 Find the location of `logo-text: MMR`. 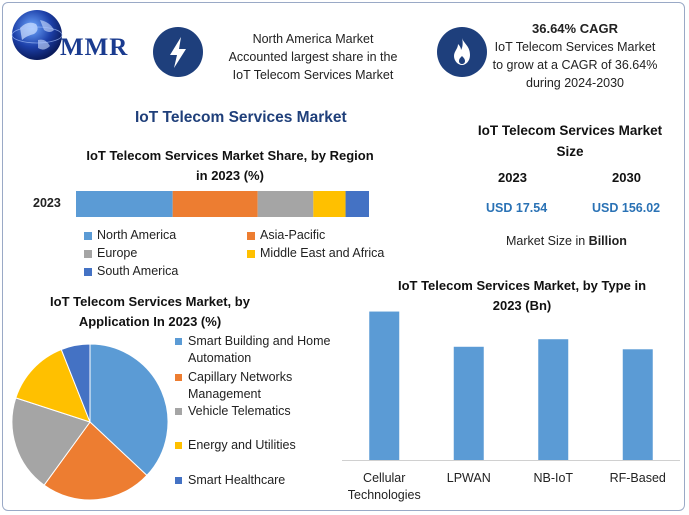

logo-text: MMR is located at coordinates (94, 47).